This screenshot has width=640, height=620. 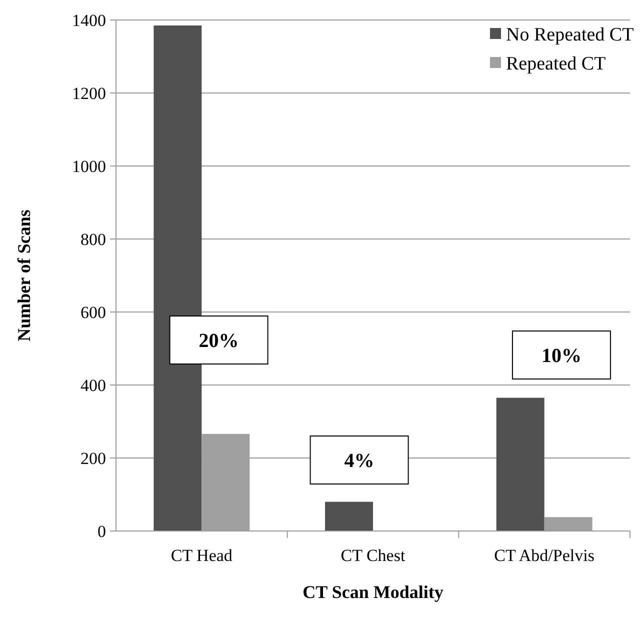 What do you see at coordinates (24, 276) in the screenshot?
I see `y-axis-title: Number of Scans` at bounding box center [24, 276].